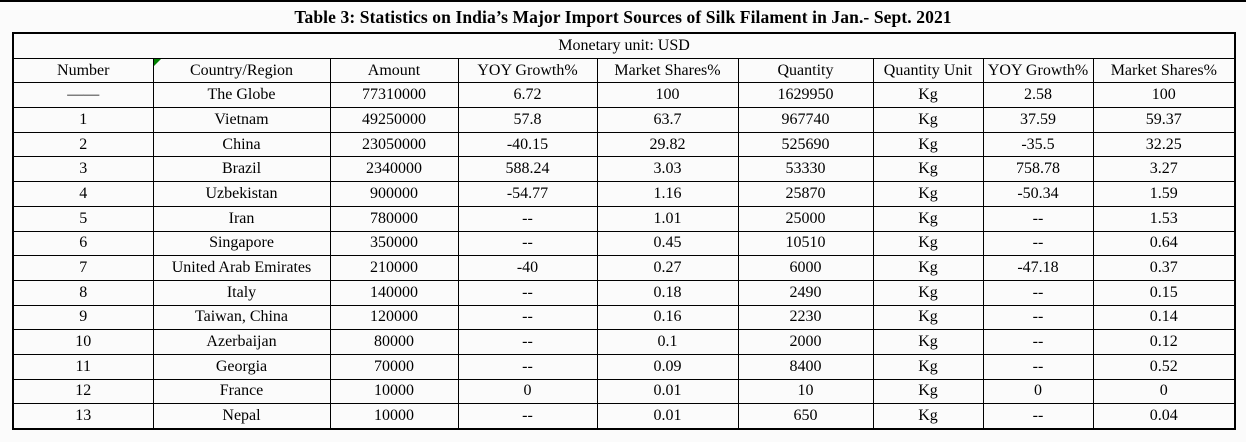 This screenshot has height=442, width=1246. I want to click on cell-number: 6, so click(83, 243).